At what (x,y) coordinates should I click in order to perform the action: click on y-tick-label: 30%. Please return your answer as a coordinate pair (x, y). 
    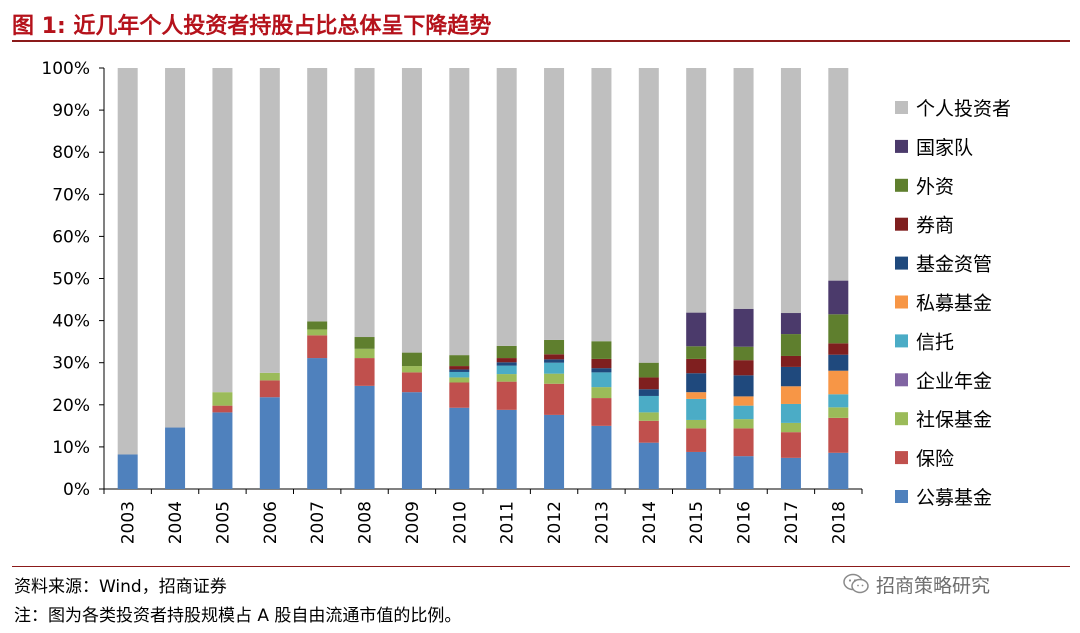
    Looking at the image, I should click on (71, 364).